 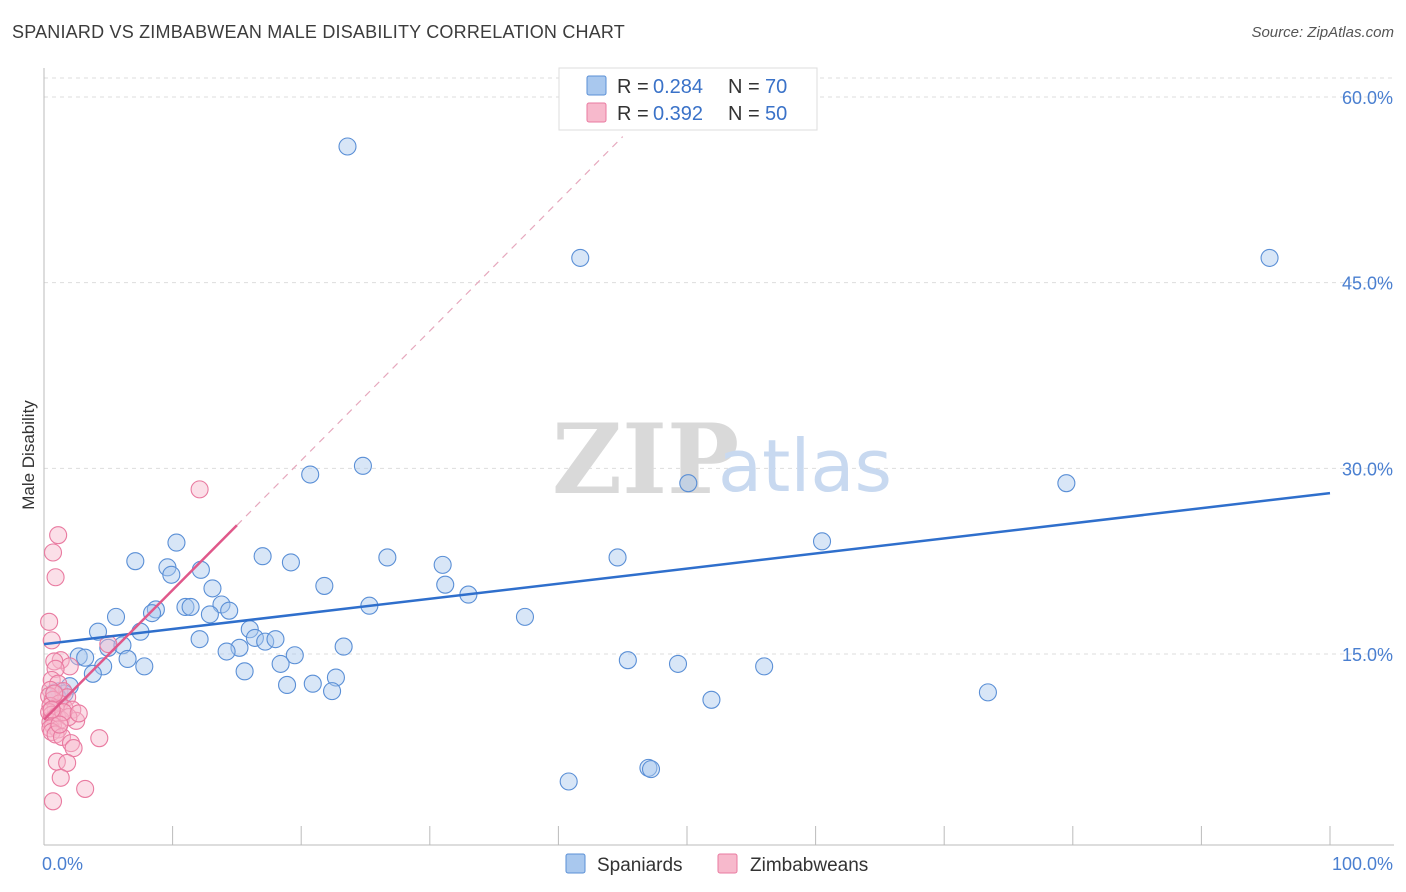 What do you see at coordinates (776, 87) in the screenshot?
I see `legend-n-value-spaniards: 70` at bounding box center [776, 87].